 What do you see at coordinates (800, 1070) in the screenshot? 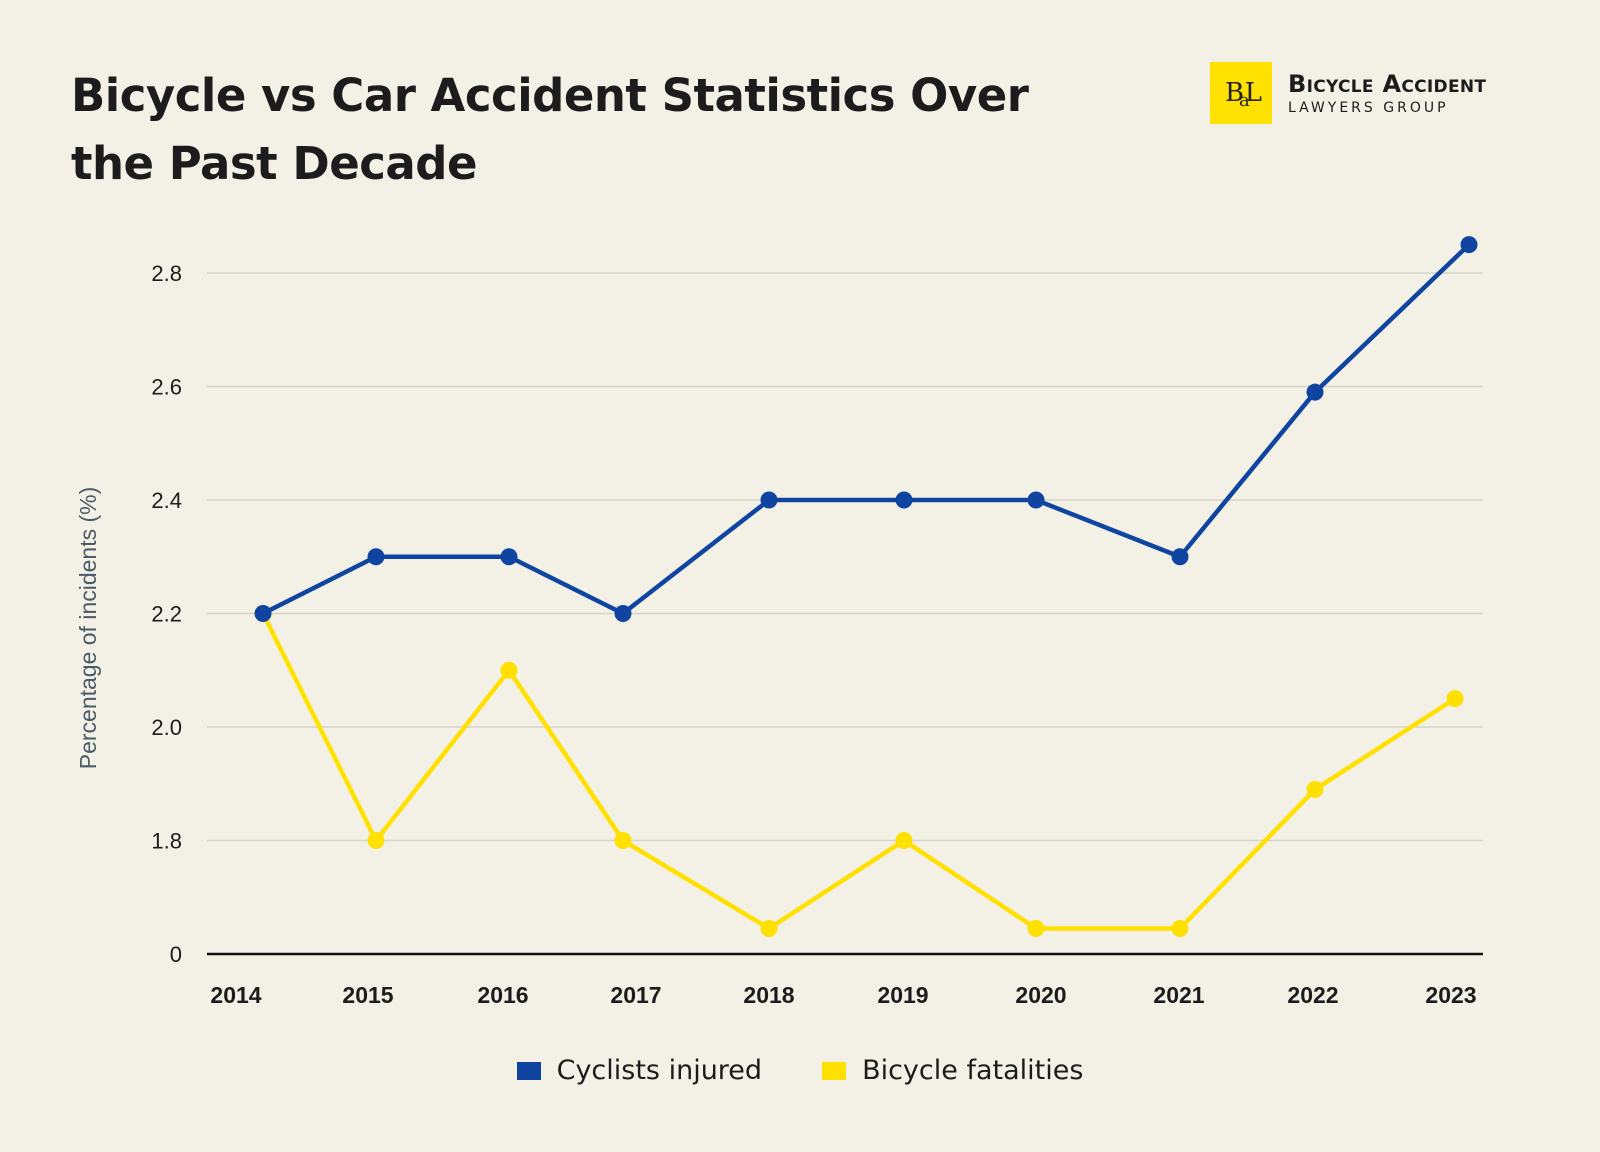
I see `legend: Cyclists injured Bicycle fatalities` at bounding box center [800, 1070].